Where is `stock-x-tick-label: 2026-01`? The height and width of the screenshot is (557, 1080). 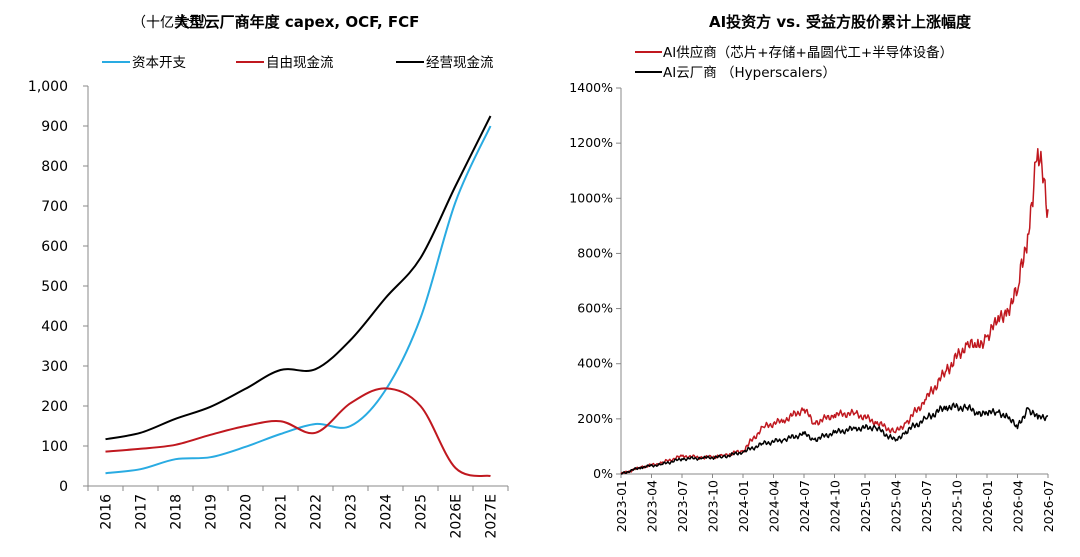
stock-x-tick-label: 2026-01 is located at coordinates (987, 506).